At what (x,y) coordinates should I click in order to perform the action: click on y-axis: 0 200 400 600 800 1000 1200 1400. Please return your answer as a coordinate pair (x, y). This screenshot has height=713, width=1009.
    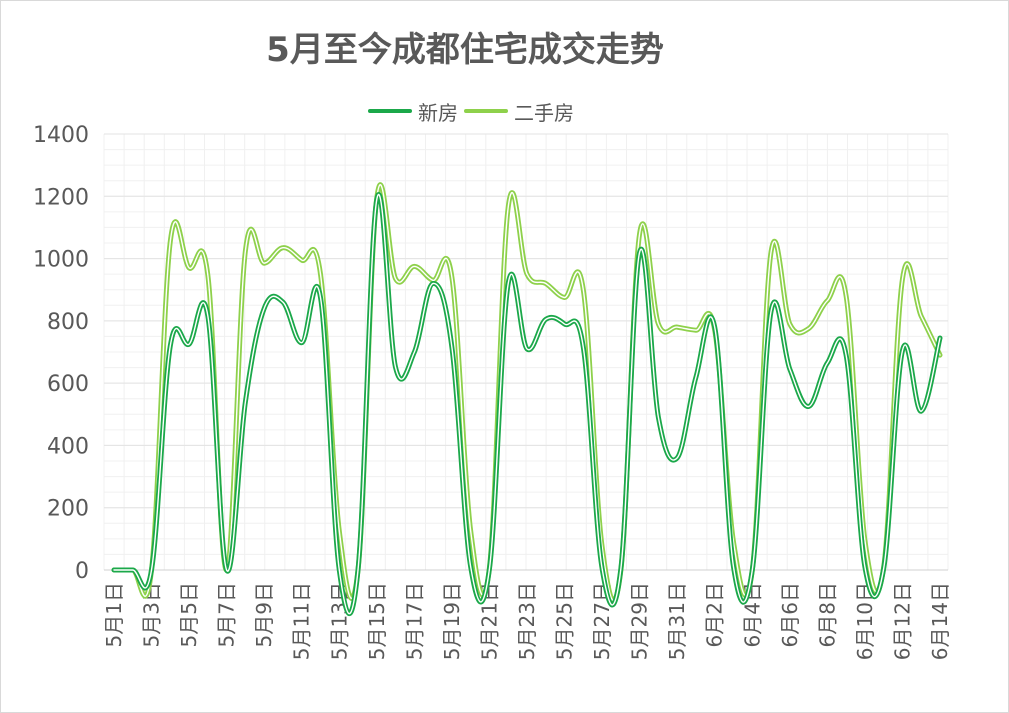
    Looking at the image, I should click on (61, 353).